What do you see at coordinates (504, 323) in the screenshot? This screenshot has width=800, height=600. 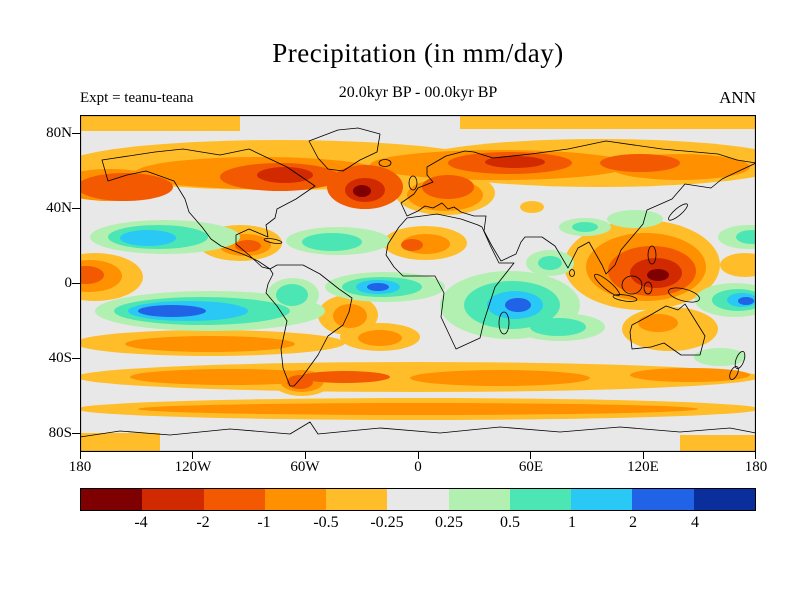 I see `coastline-madagascar` at bounding box center [504, 323].